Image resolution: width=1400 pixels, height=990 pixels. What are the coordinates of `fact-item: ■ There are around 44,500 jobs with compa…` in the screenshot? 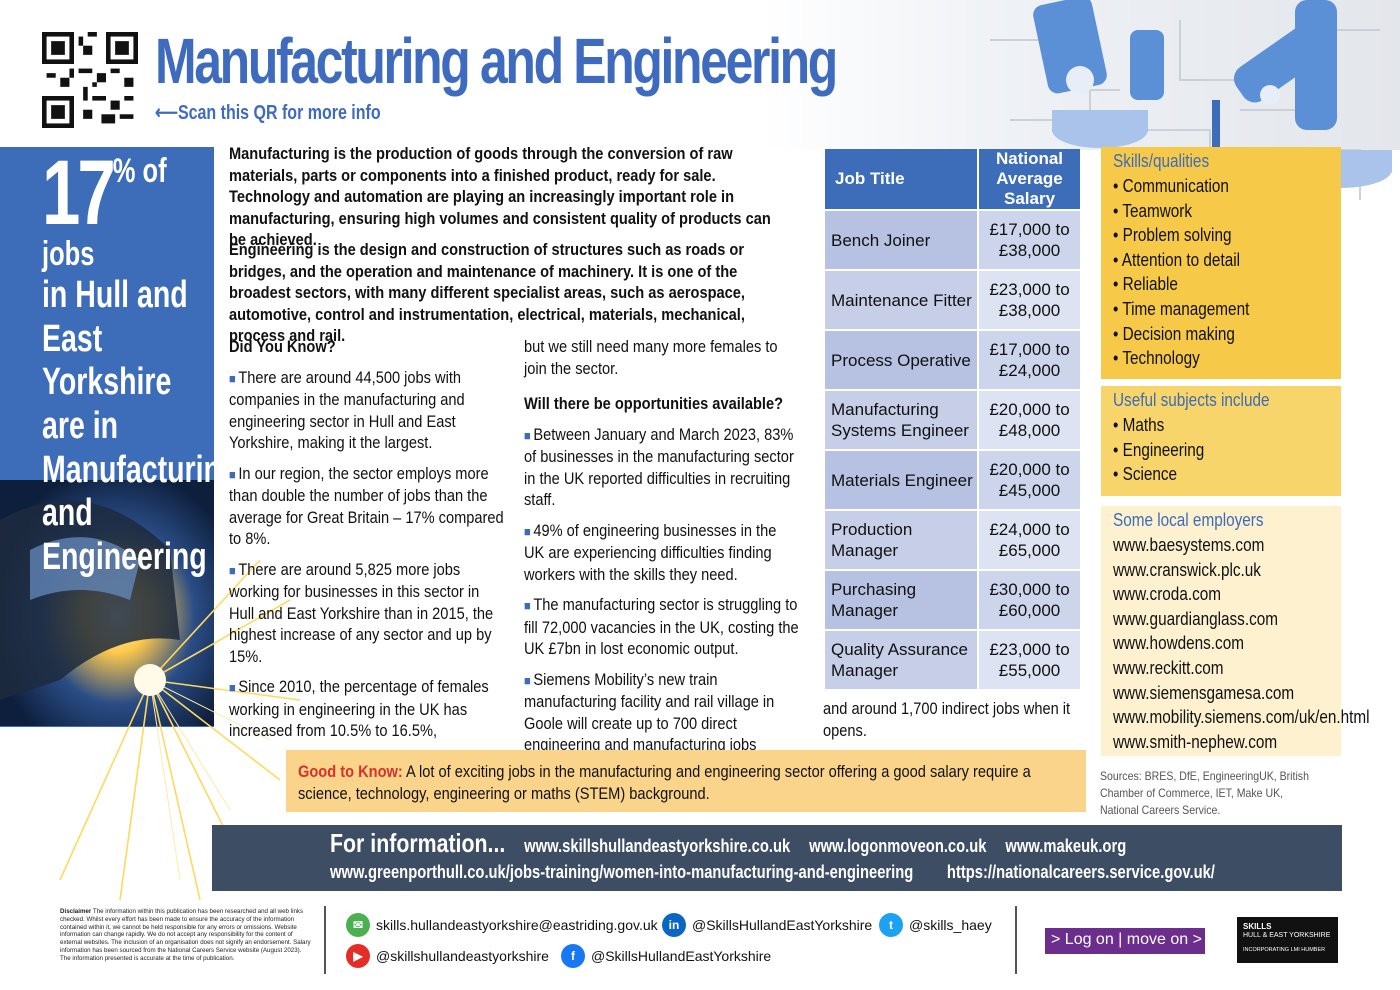 It's located at (347, 410).